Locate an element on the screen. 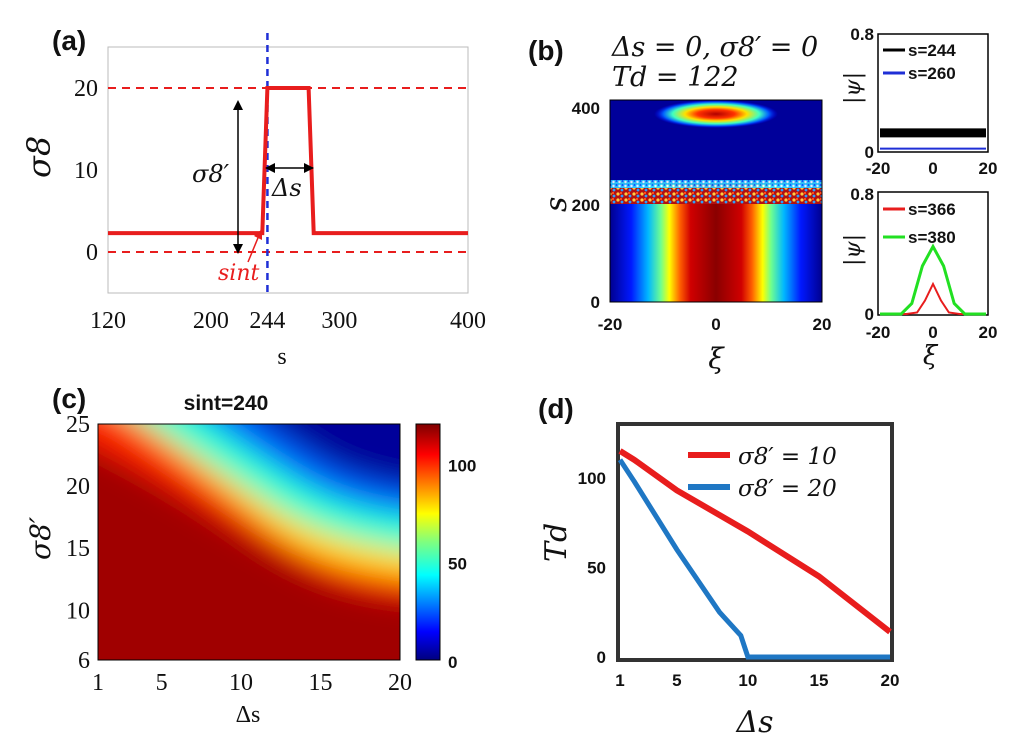 This screenshot has height=748, width=1024. panel-a-reference-lines is located at coordinates (288, 163).